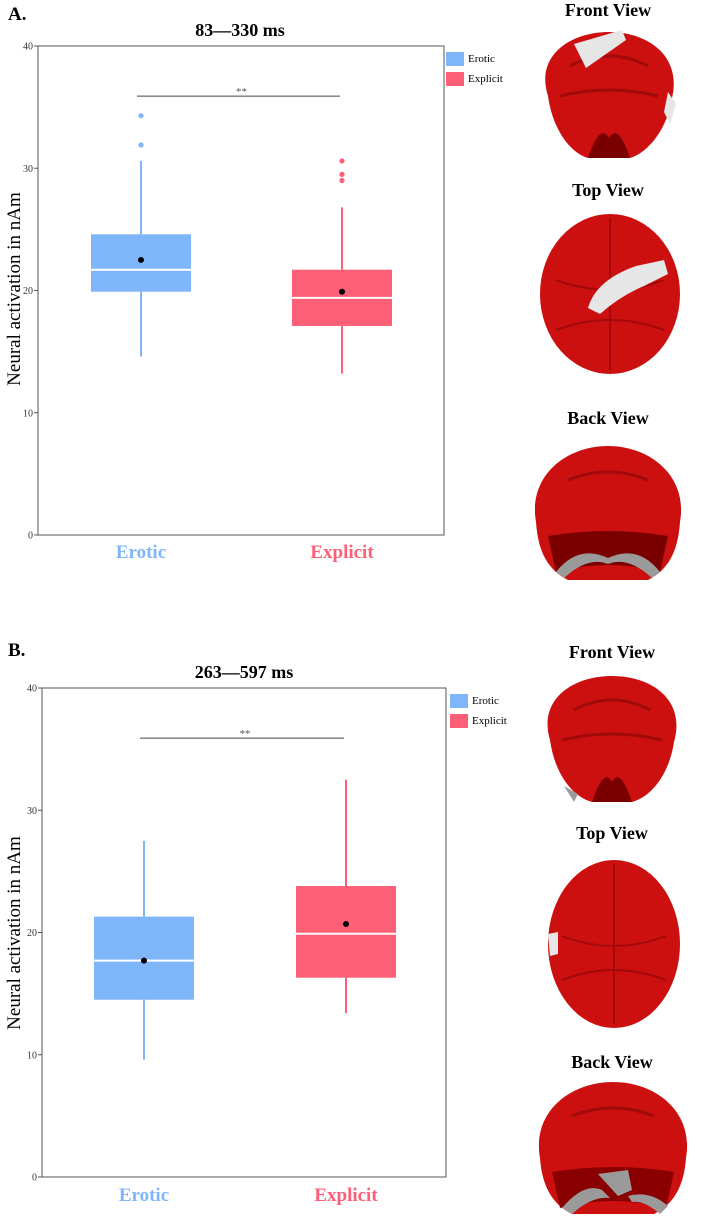 This screenshot has width=709, height=1216. I want to click on box-erotic, so click(141, 263).